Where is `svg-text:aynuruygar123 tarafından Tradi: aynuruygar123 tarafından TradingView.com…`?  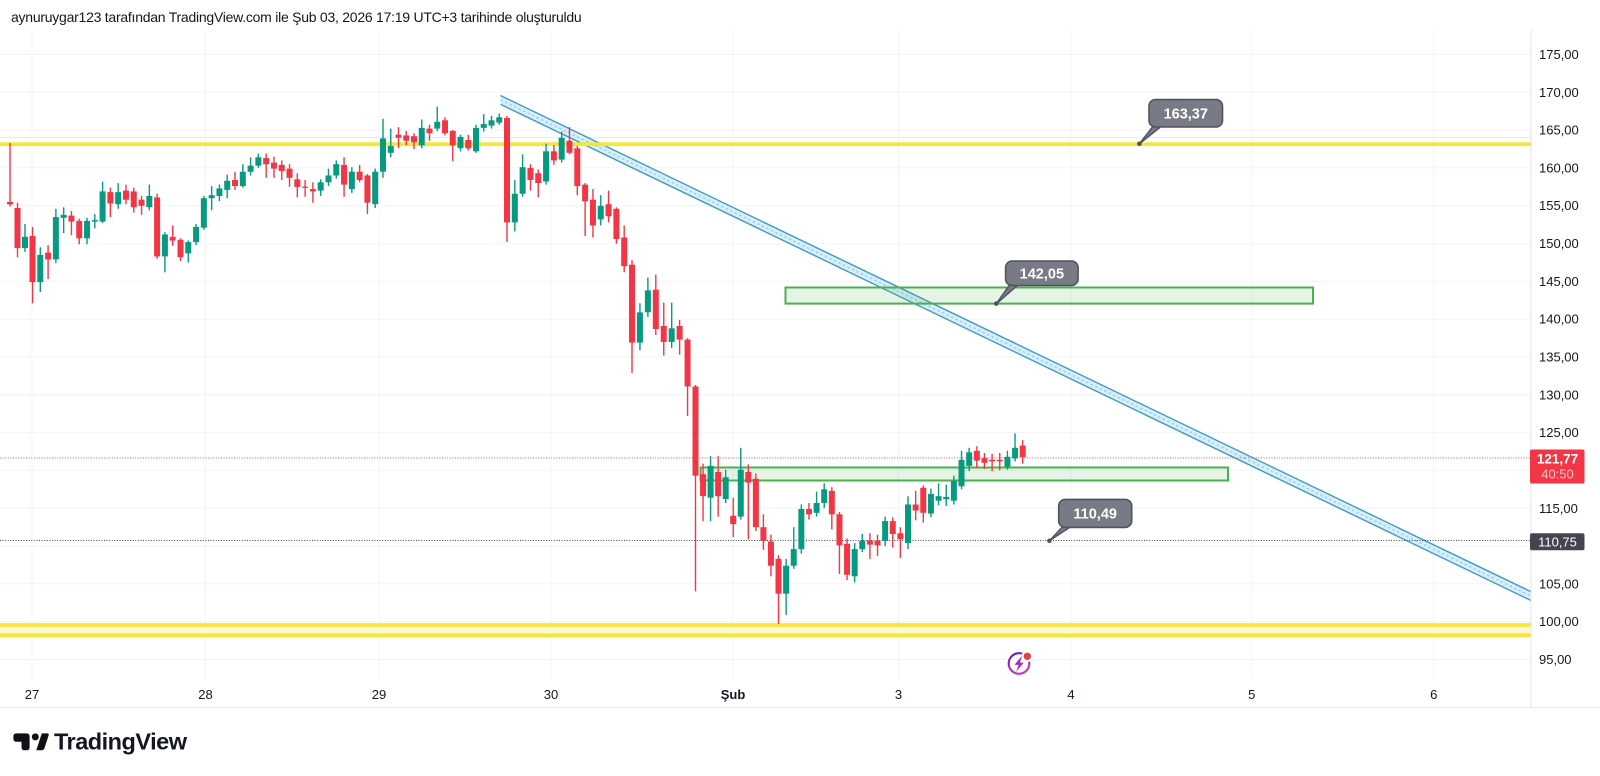 svg-text:aynuruygar123 tarafından Tradi: aynuruygar123 tarafından TradingView.com… is located at coordinates (296, 17).